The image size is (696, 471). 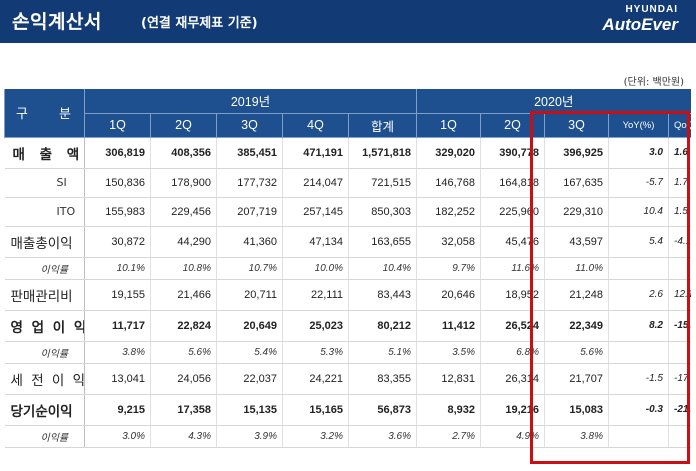 What do you see at coordinates (638, 153) in the screenshot?
I see `table-cell: 3.0` at bounding box center [638, 153].